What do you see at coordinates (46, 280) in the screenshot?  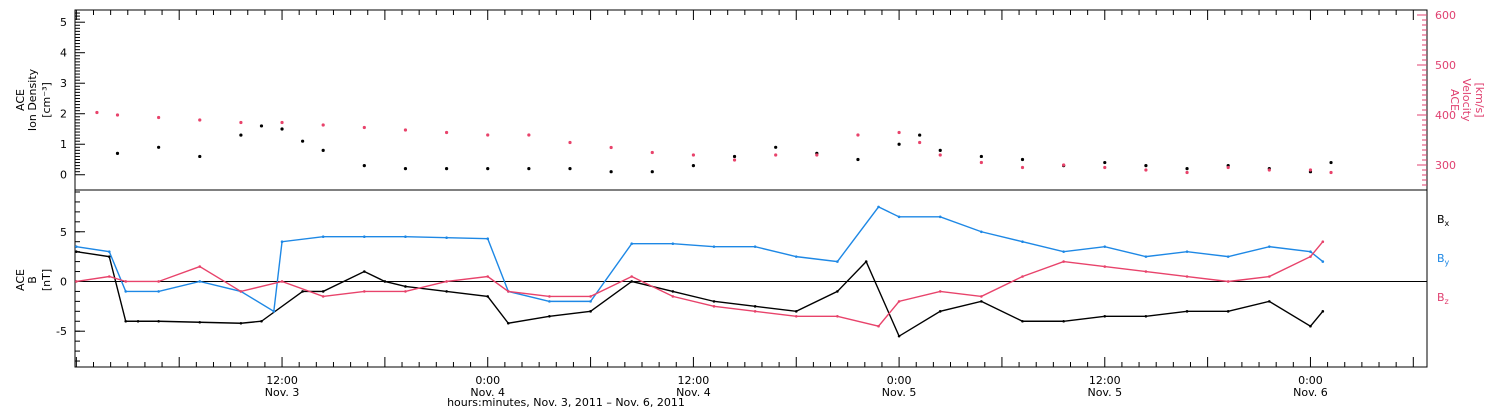 I see `b-axis-unit: [nT]` at bounding box center [46, 280].